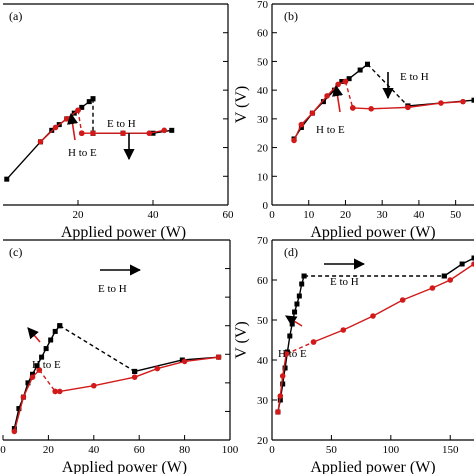 The image size is (474, 474). What do you see at coordinates (263, 177) in the screenshot?
I see `y-tick-label: 10` at bounding box center [263, 177].